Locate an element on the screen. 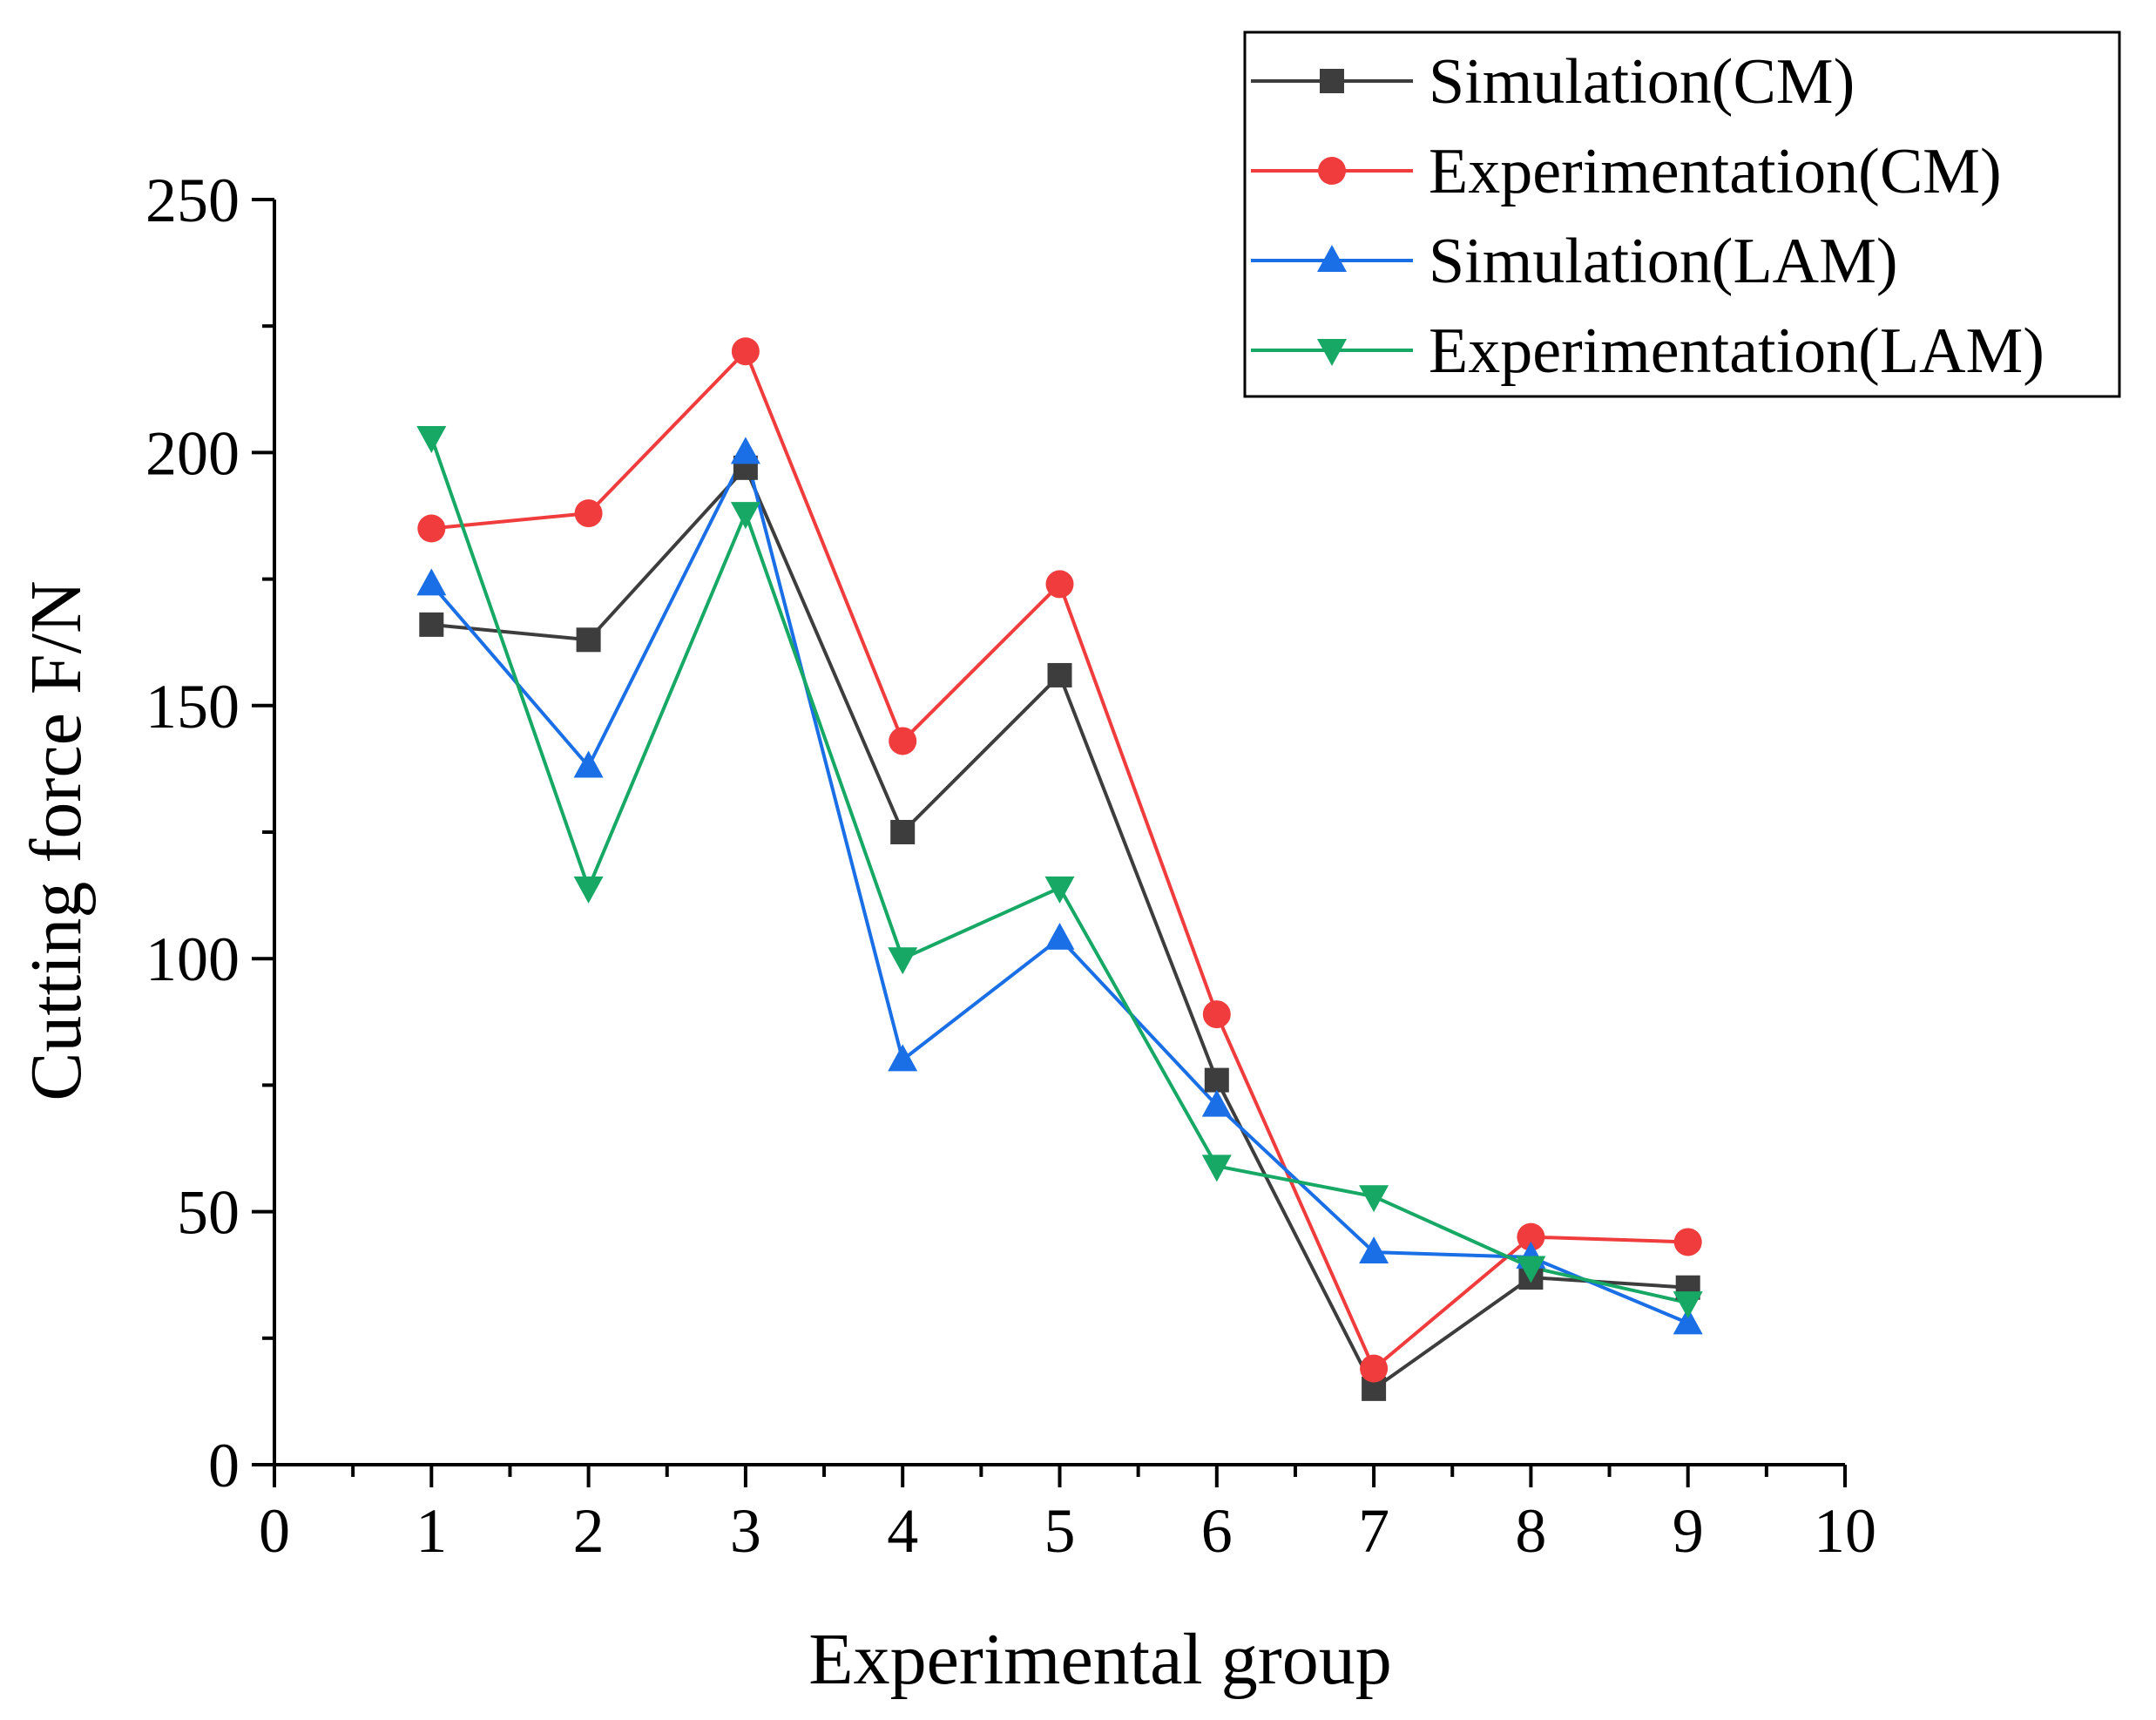 The image size is (2156, 1720). x-tick-label: 5 is located at coordinates (1060, 1531).